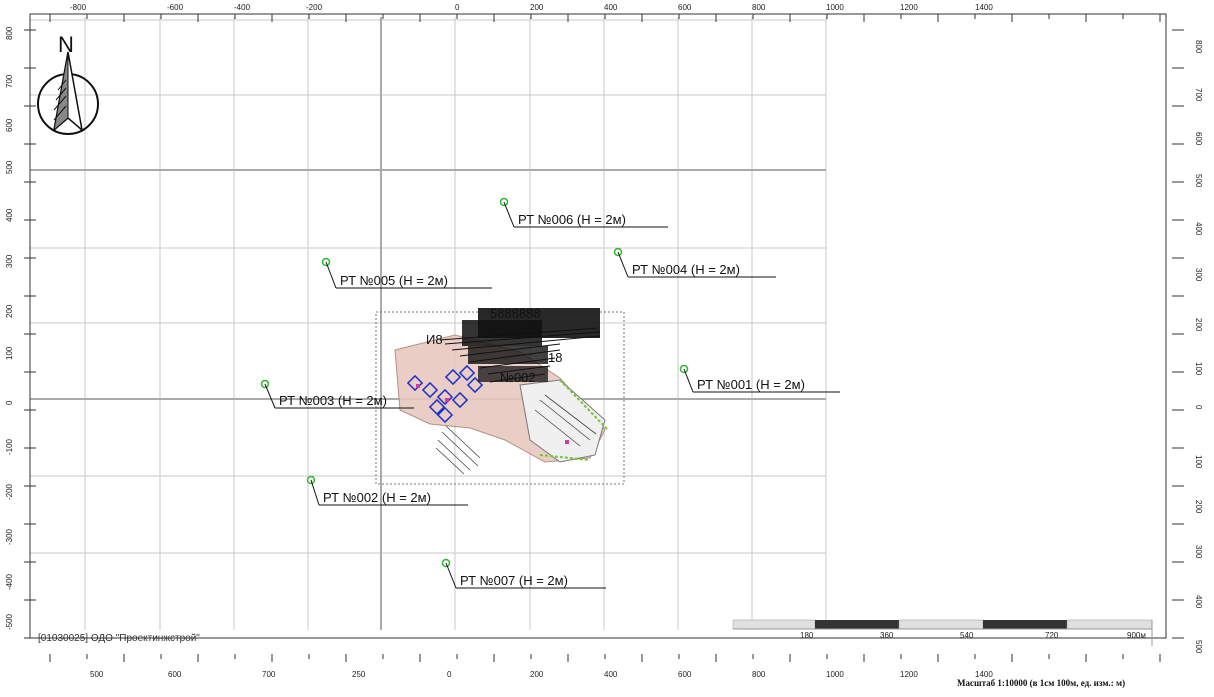 Image resolution: width=1214 pixels, height=697 pixels. I want to click on receptor-point-p007: РТ №007 (Н = 2м), so click(524, 573).